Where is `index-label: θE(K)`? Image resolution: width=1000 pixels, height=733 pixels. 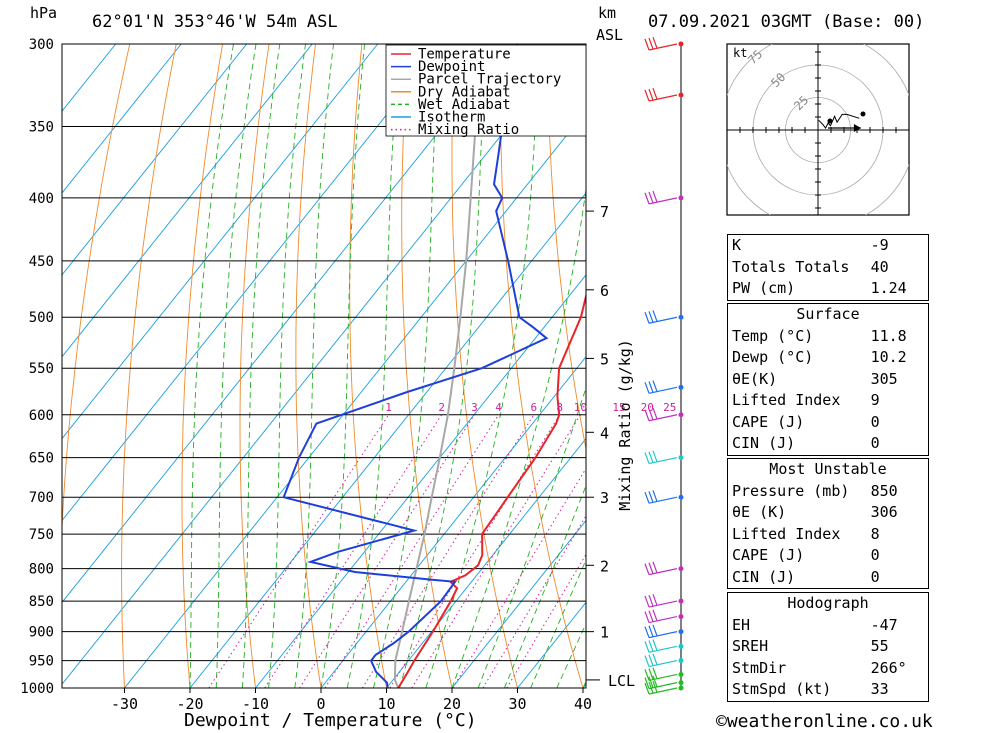 index-label: θE(K) is located at coordinates (755, 378).